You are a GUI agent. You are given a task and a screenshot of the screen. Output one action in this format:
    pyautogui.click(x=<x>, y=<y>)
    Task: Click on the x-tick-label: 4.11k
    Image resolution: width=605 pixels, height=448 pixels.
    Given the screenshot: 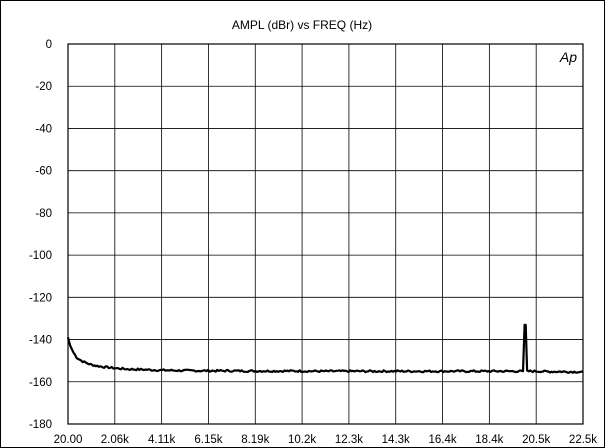 What is the action you would take?
    pyautogui.click(x=162, y=440)
    